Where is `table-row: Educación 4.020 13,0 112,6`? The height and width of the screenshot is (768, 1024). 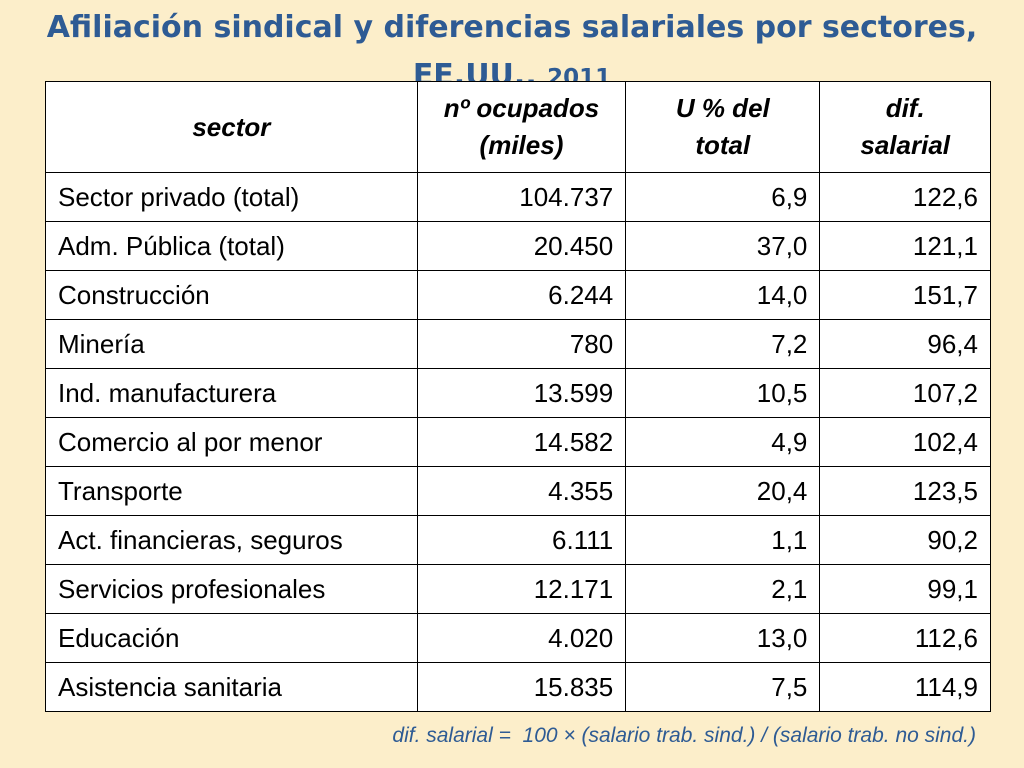
table-row: Educación 4.020 13,0 112,6 is located at coordinates (518, 638).